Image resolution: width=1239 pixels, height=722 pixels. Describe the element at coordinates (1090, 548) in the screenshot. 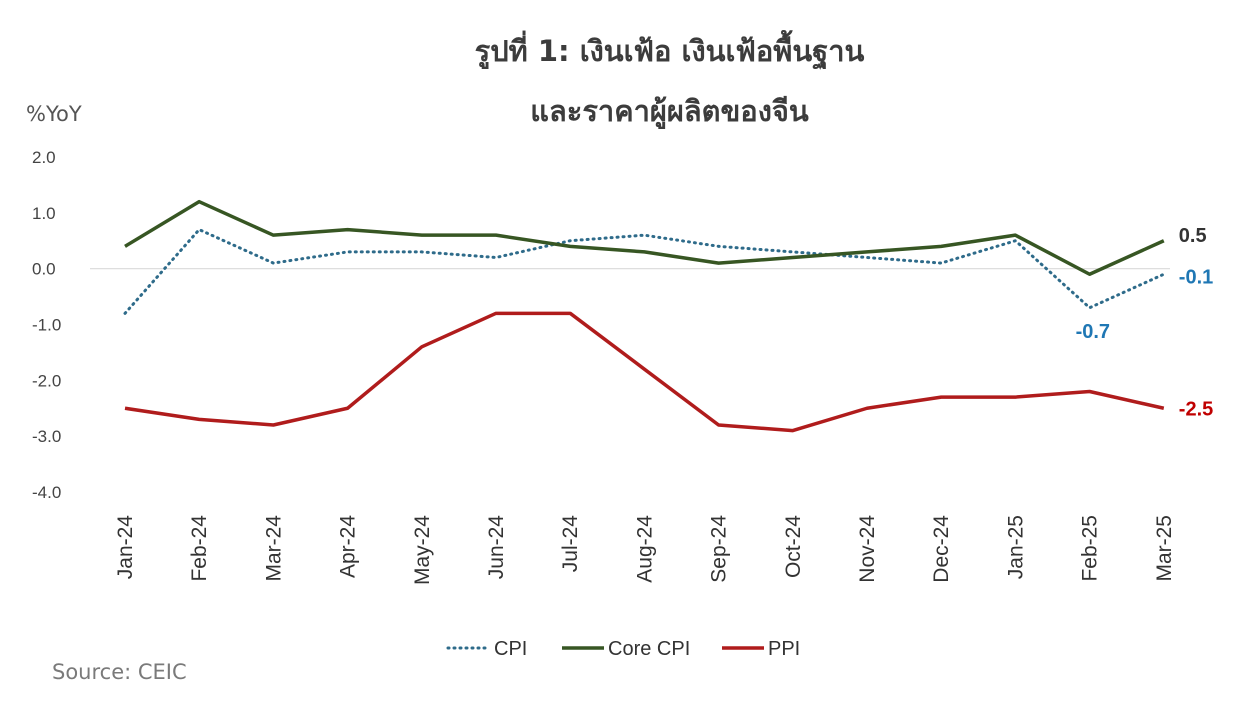

I see `x-tick-label: Feb-25` at that location.